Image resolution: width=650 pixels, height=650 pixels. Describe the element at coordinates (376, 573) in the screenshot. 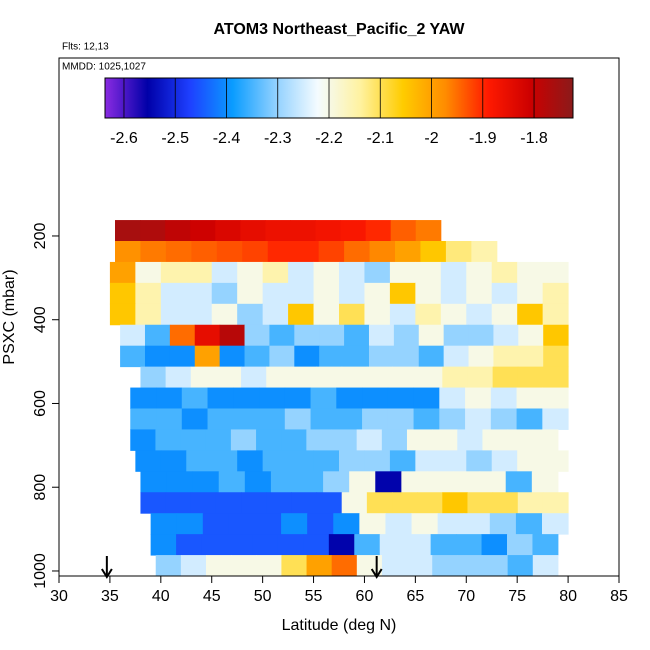

I see `flight-arrow-head` at that location.